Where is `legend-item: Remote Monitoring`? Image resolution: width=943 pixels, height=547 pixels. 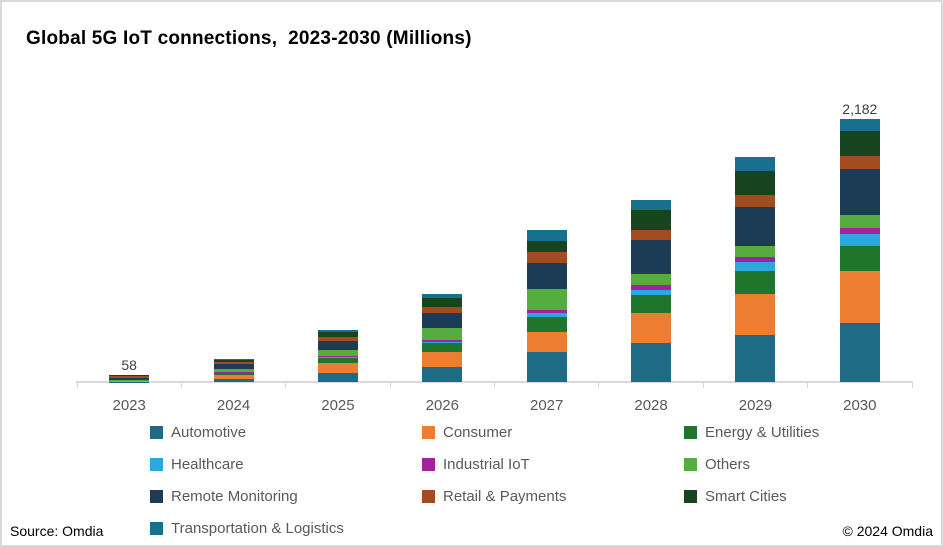
legend-item: Remote Monitoring is located at coordinates (286, 496).